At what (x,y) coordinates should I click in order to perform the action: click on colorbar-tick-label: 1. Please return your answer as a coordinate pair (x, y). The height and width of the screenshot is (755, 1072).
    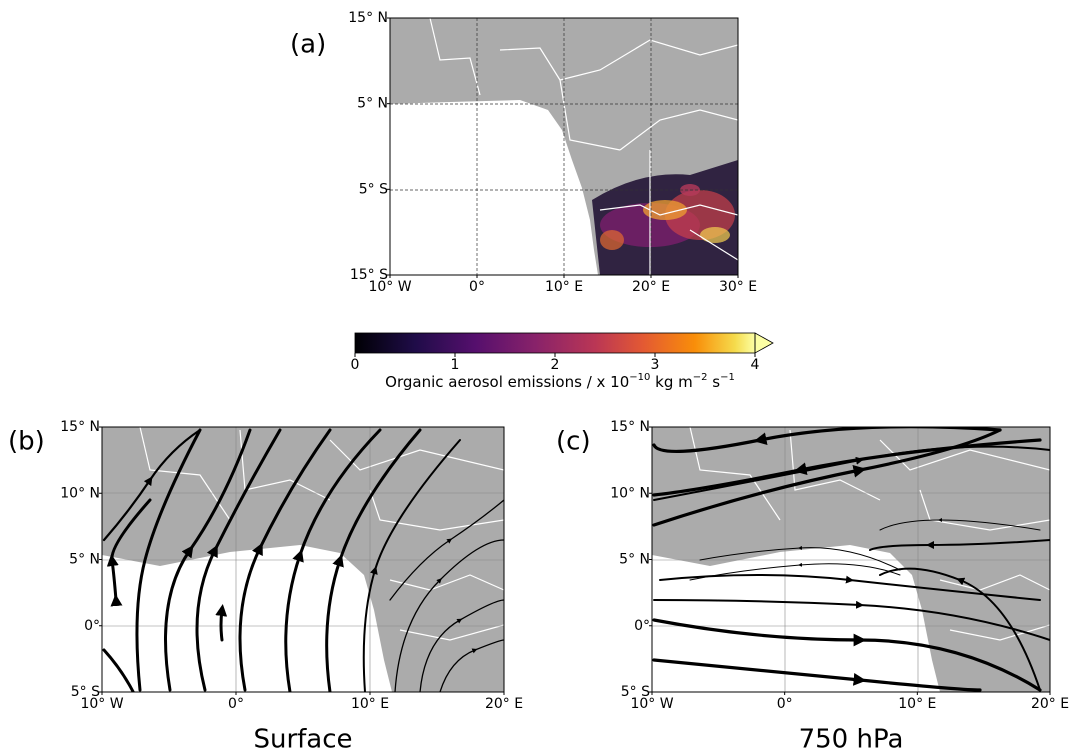
    Looking at the image, I should click on (455, 365).